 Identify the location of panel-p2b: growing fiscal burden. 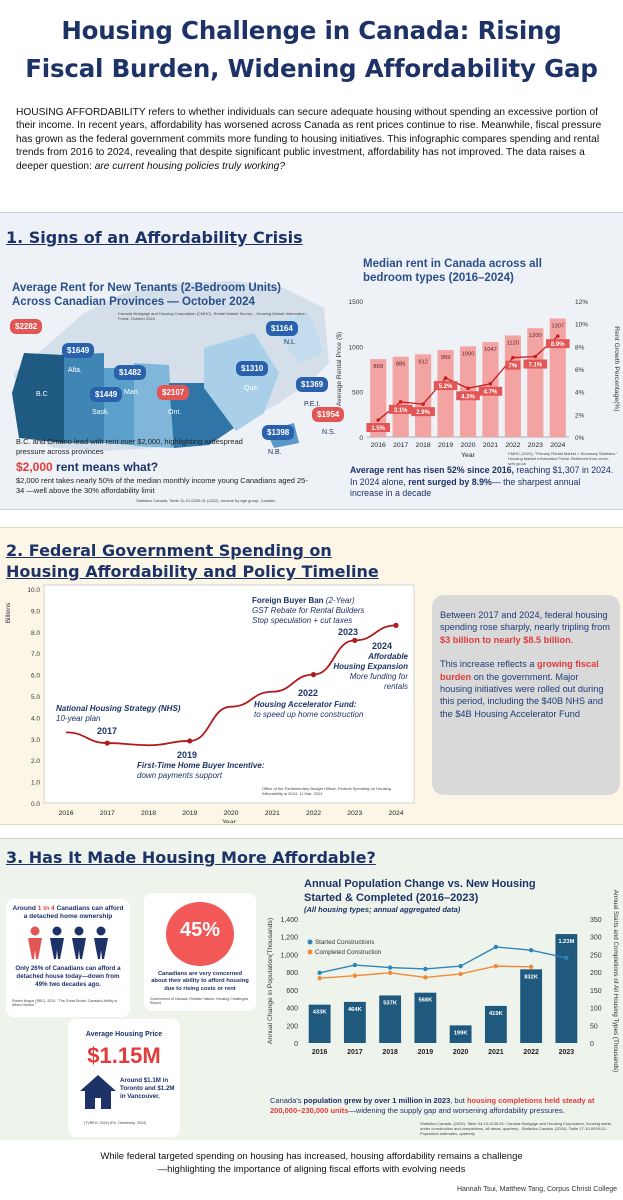
(519, 670).